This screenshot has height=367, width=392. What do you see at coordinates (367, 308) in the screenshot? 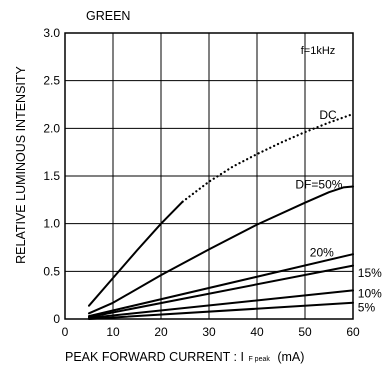
I see `series-label: 5%` at bounding box center [367, 308].